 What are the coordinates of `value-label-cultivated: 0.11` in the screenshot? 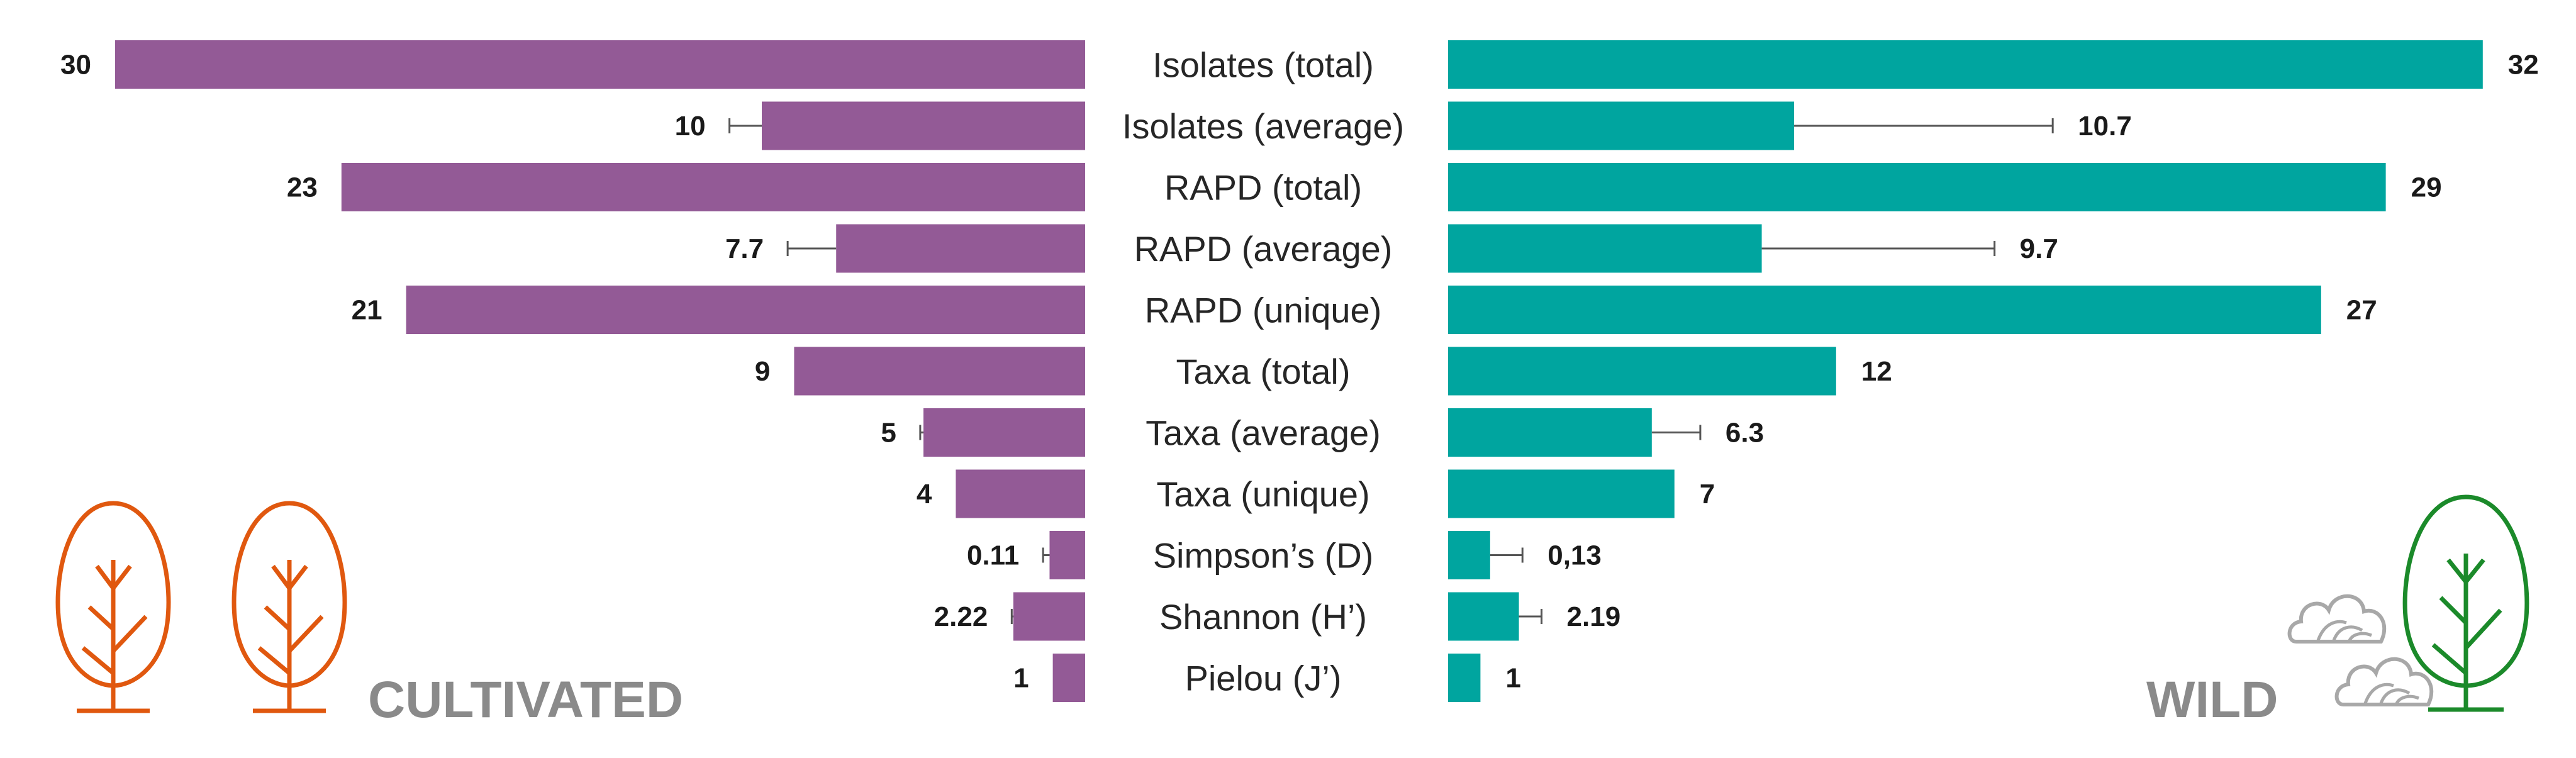 It's located at (993, 555).